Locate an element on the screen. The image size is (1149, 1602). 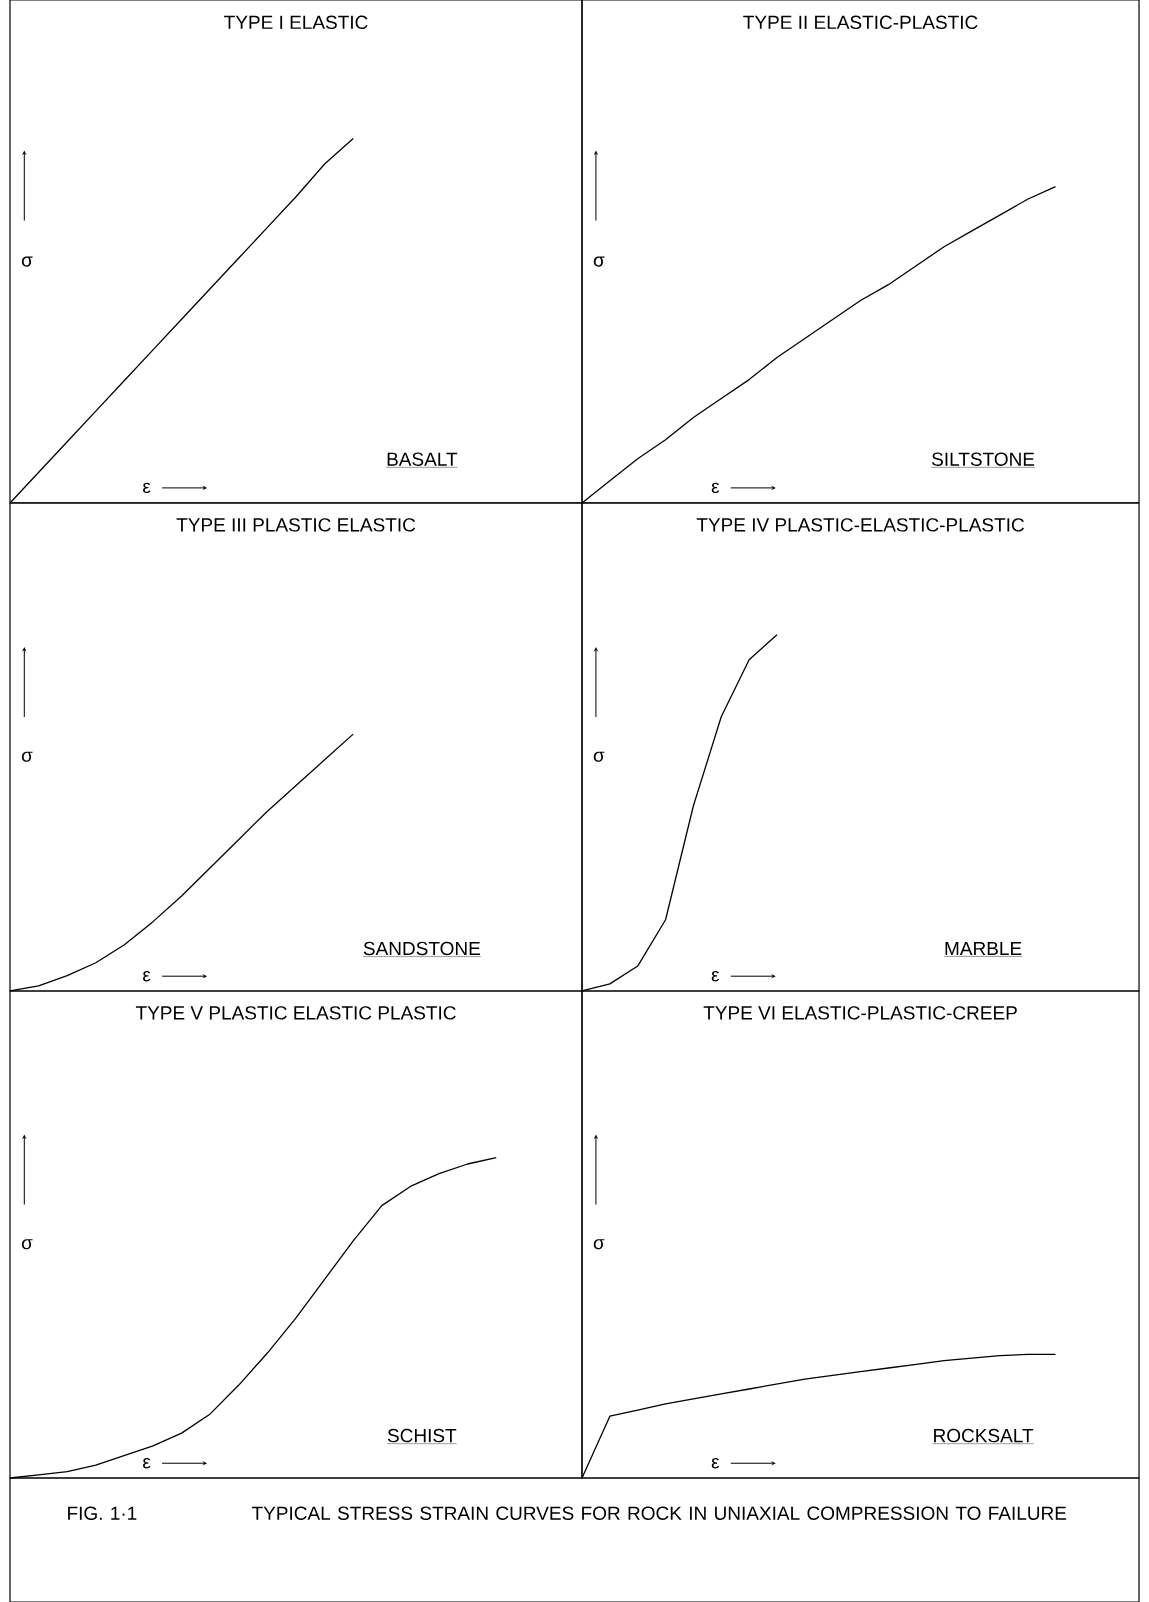
chart-title: TYPE V PLASTIC ELASTIC PLASTIC is located at coordinates (295, 1013).